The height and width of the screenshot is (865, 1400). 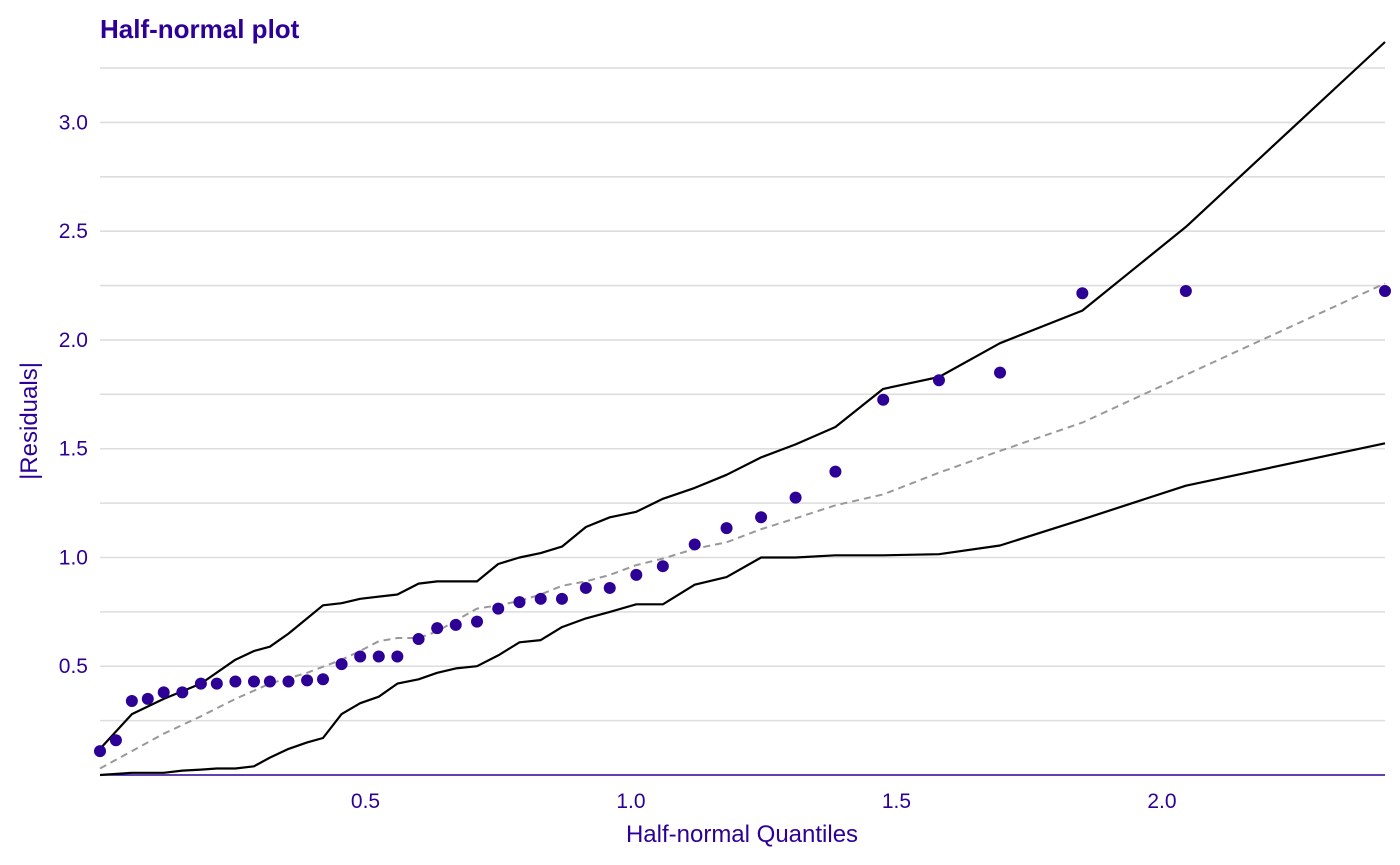 I want to click on x-tick-label: 0.5, so click(x=365, y=801).